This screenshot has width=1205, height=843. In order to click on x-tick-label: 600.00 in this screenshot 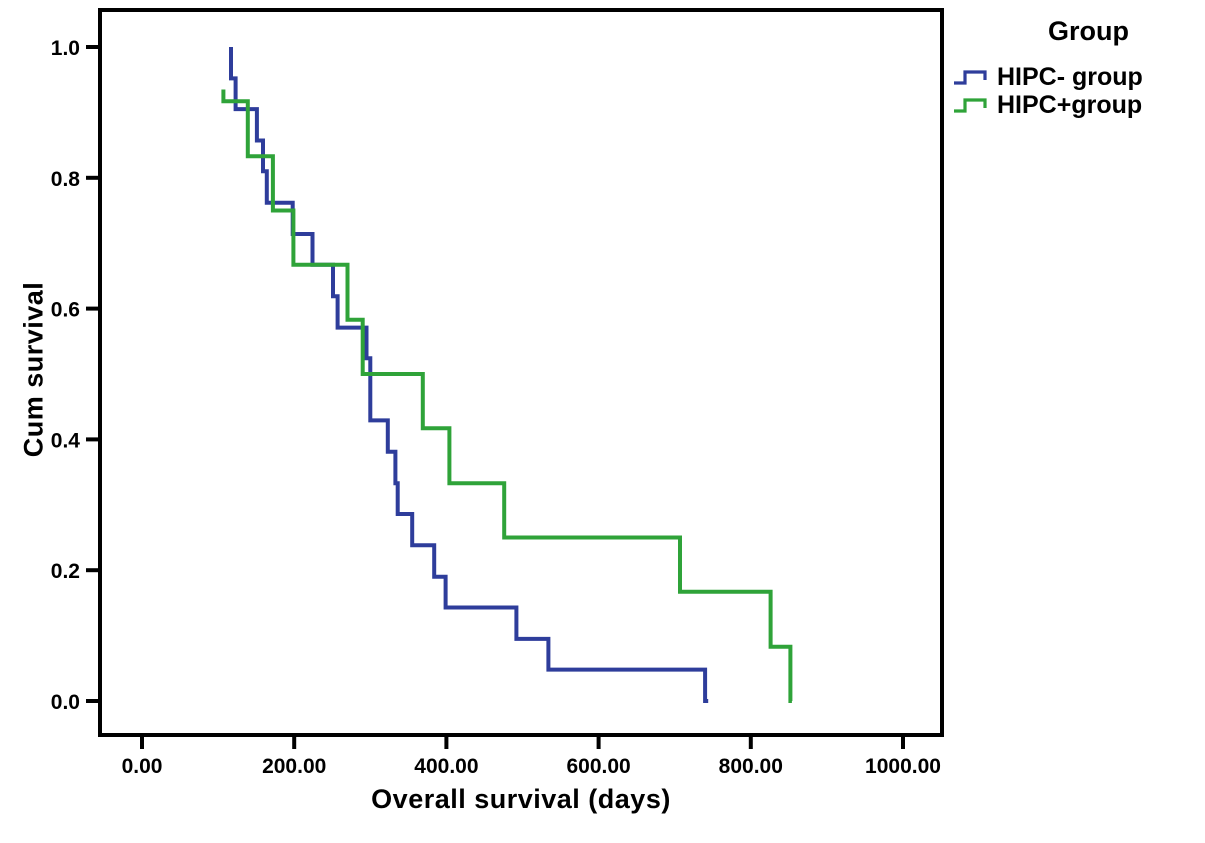, I will do `click(598, 766)`.